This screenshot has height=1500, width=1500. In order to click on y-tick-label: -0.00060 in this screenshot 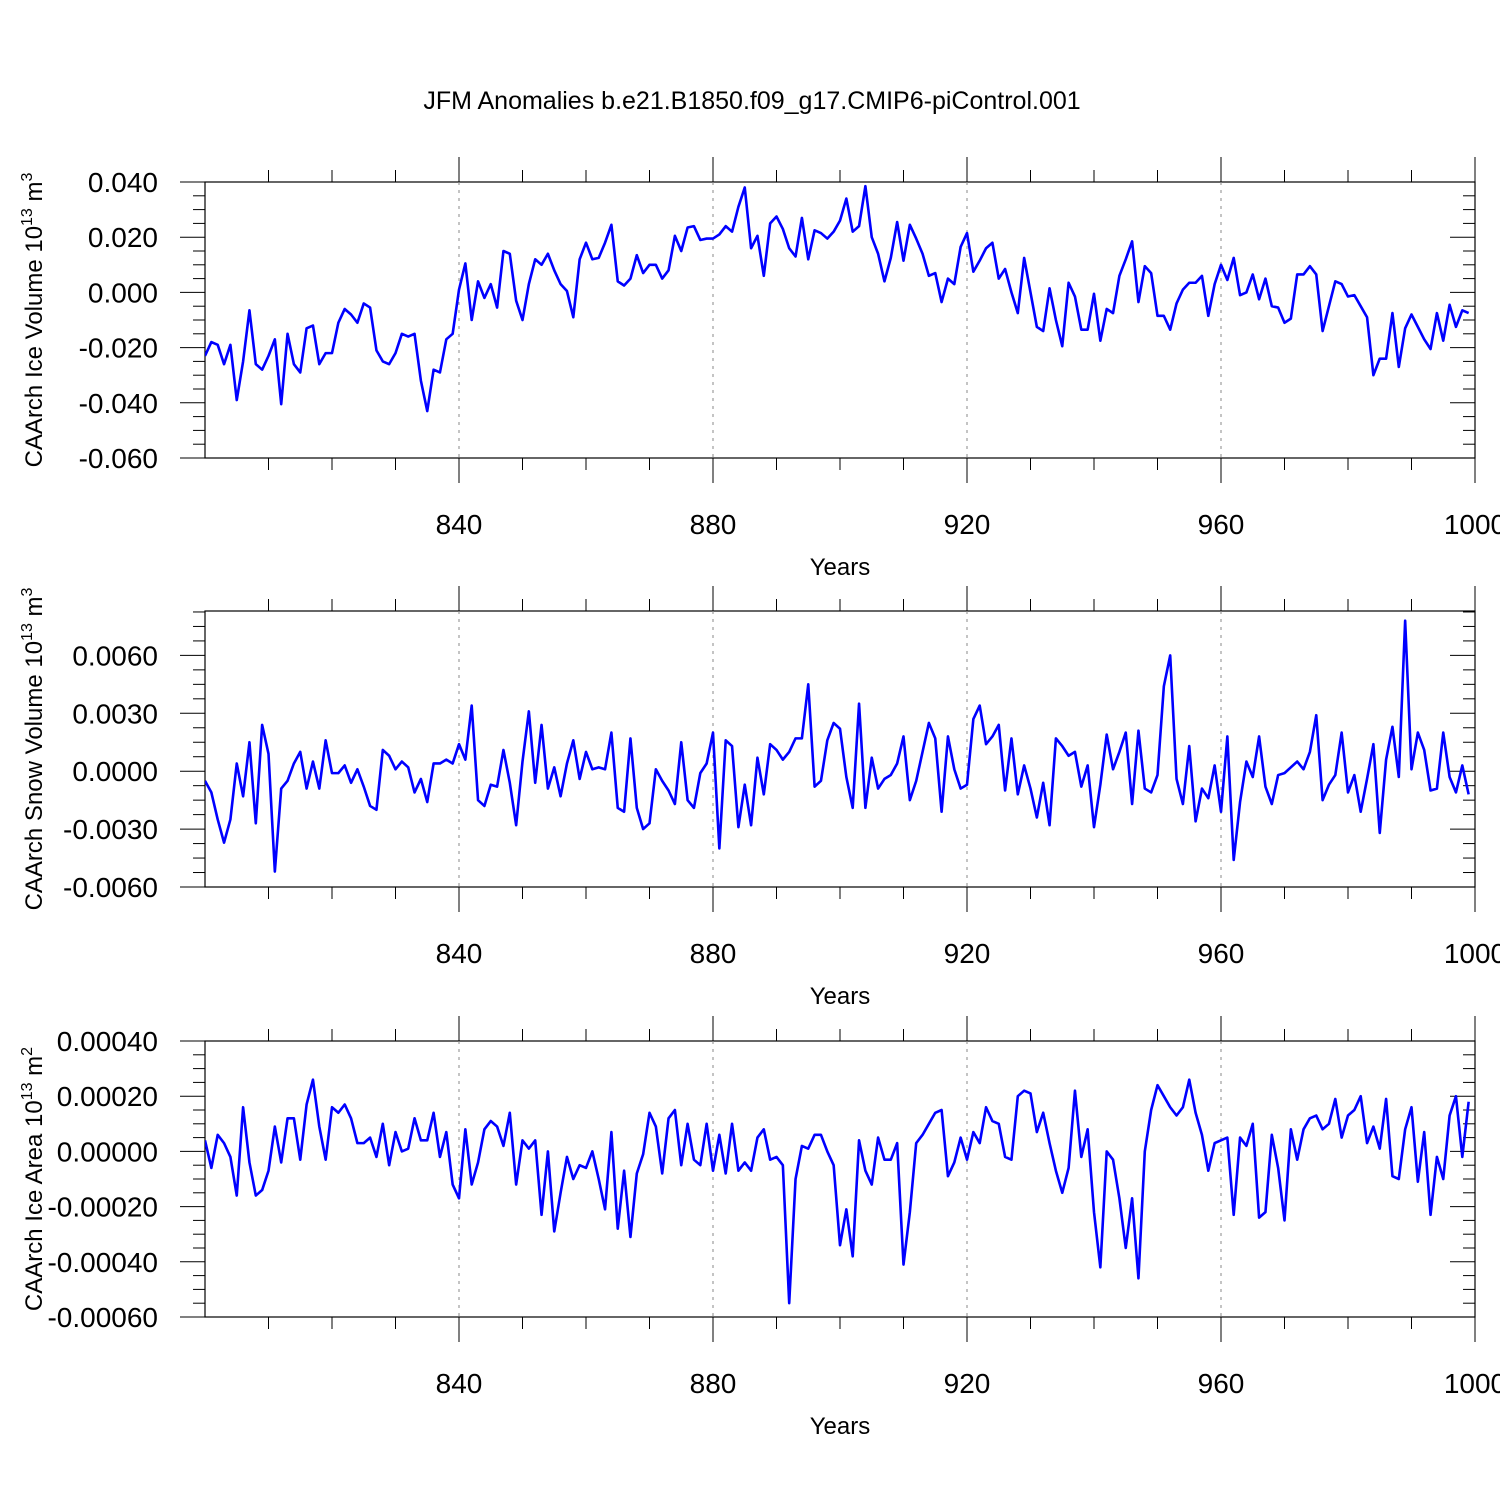, I will do `click(102, 1317)`.